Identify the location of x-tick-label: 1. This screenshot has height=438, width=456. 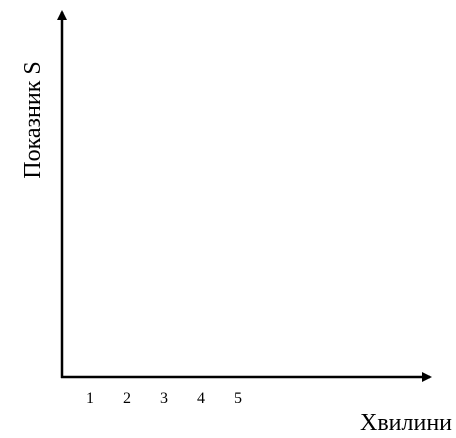
(90, 398).